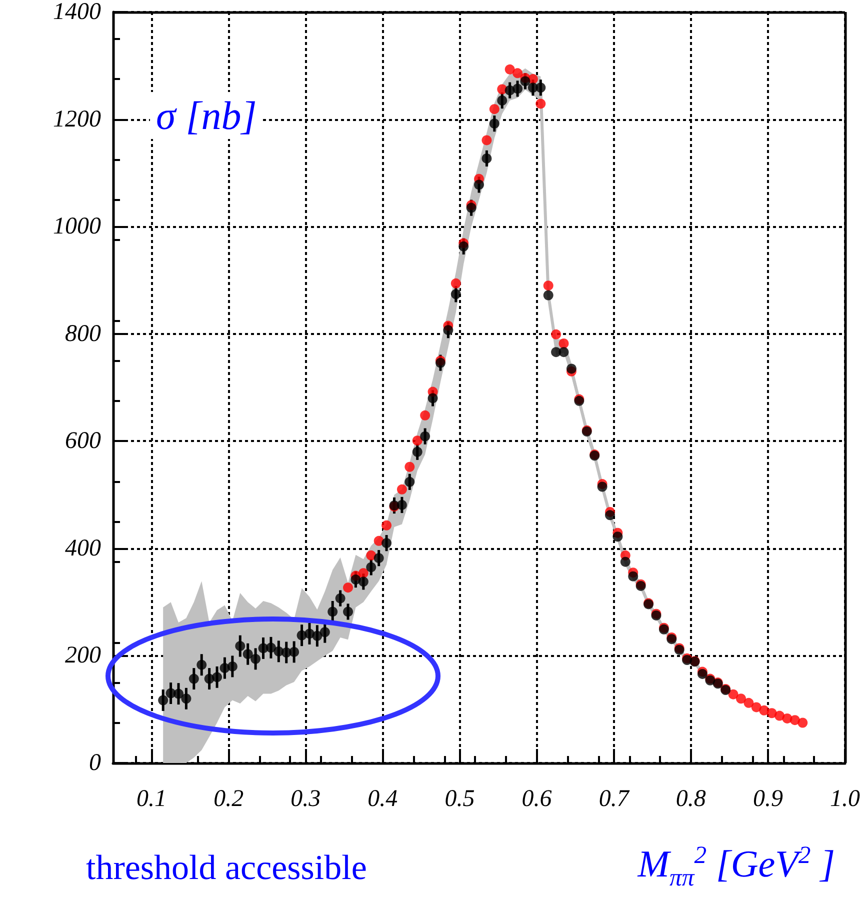 The image size is (863, 902). Describe the element at coordinates (83, 655) in the screenshot. I see `y-tick-label: 200` at that location.